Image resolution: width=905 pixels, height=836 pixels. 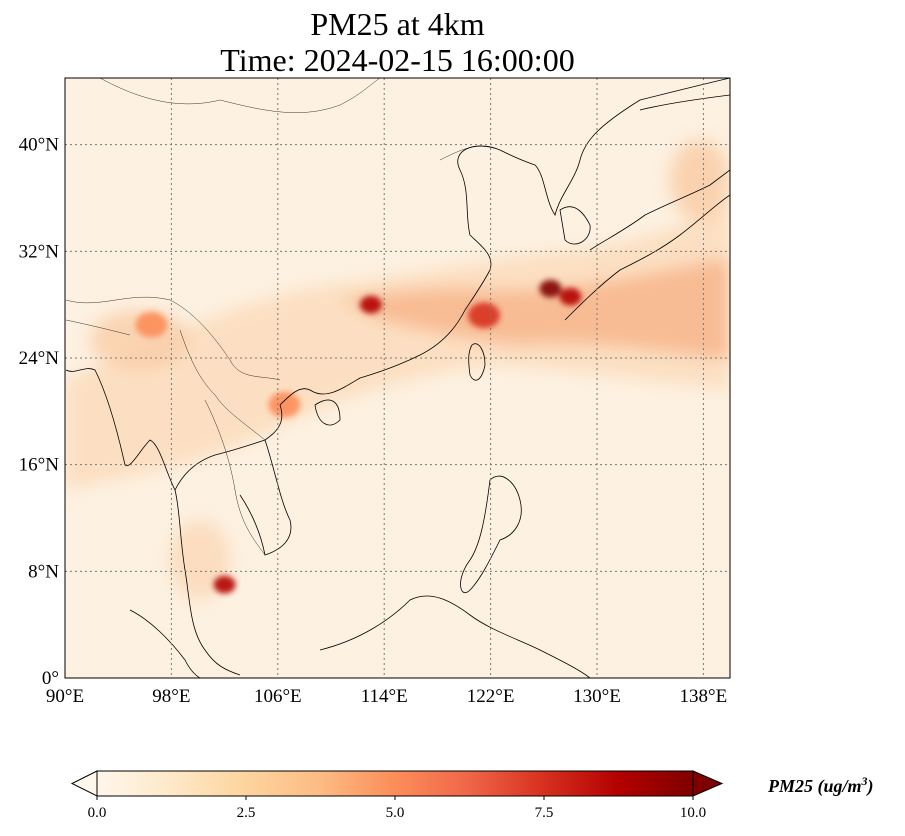 I want to click on lat-tick-label: 8°N, so click(x=43, y=571).